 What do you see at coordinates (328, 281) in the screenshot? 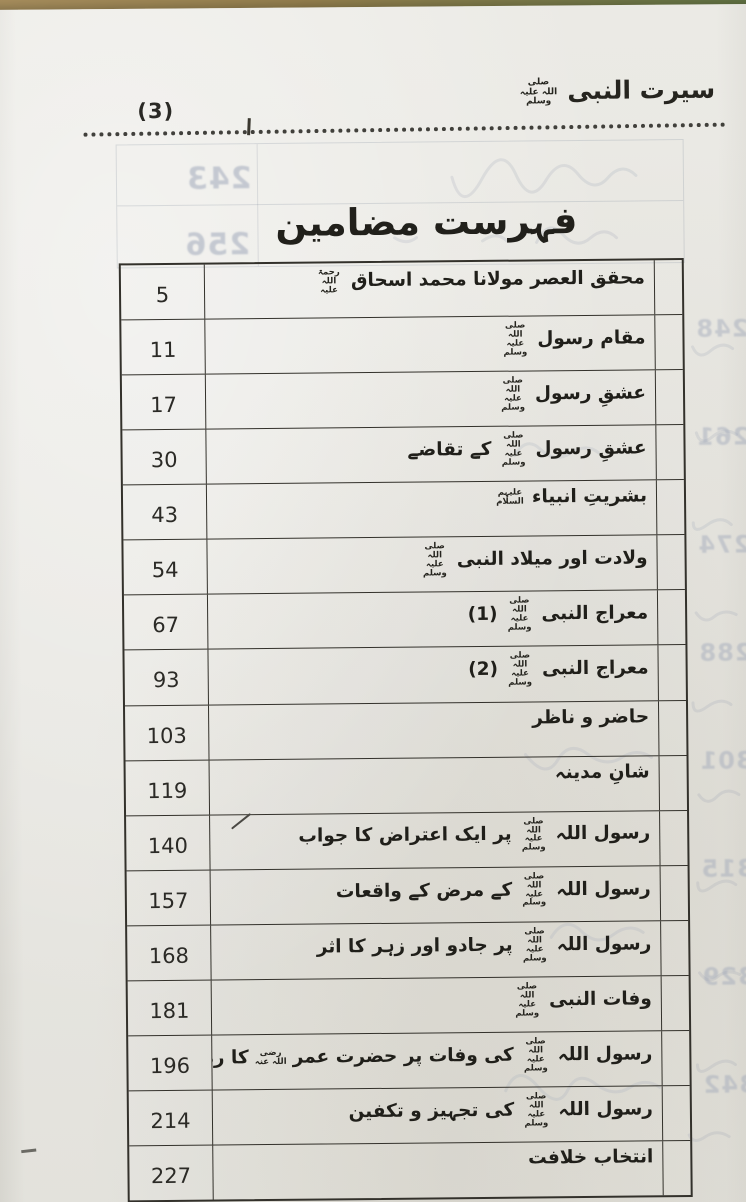
I see `honorific-ligature: رحمۃ اللہ علیہ` at bounding box center [328, 281].